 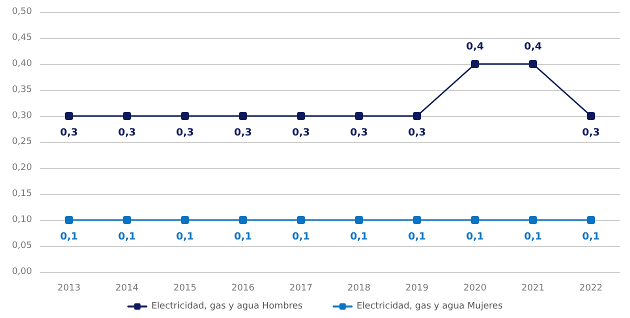 What do you see at coordinates (185, 289) in the screenshot?
I see `x-tick-label: 2015` at bounding box center [185, 289].